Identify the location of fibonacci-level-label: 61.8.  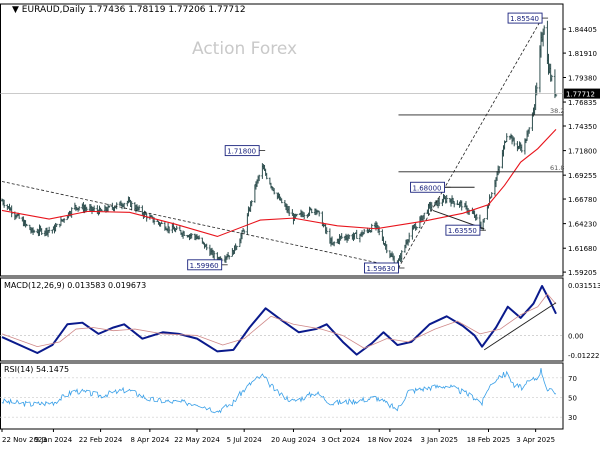
(557, 168).